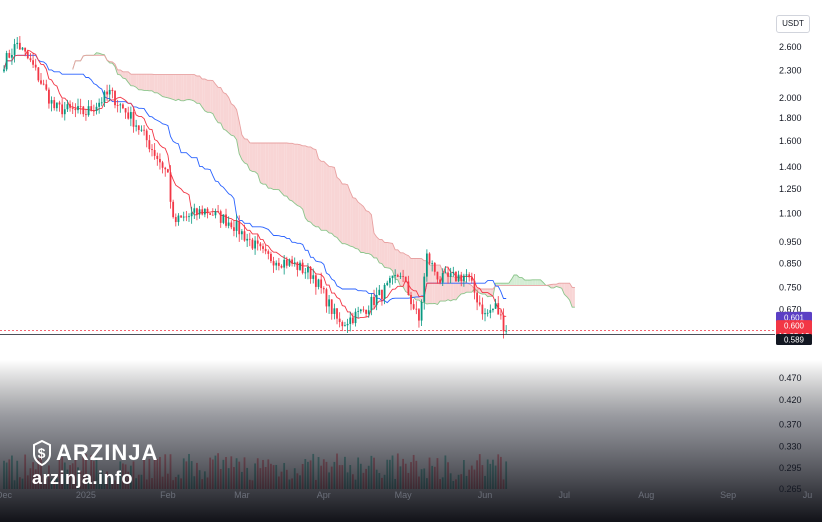 This screenshot has width=822, height=522. I want to click on currency-label: USDT, so click(793, 24).